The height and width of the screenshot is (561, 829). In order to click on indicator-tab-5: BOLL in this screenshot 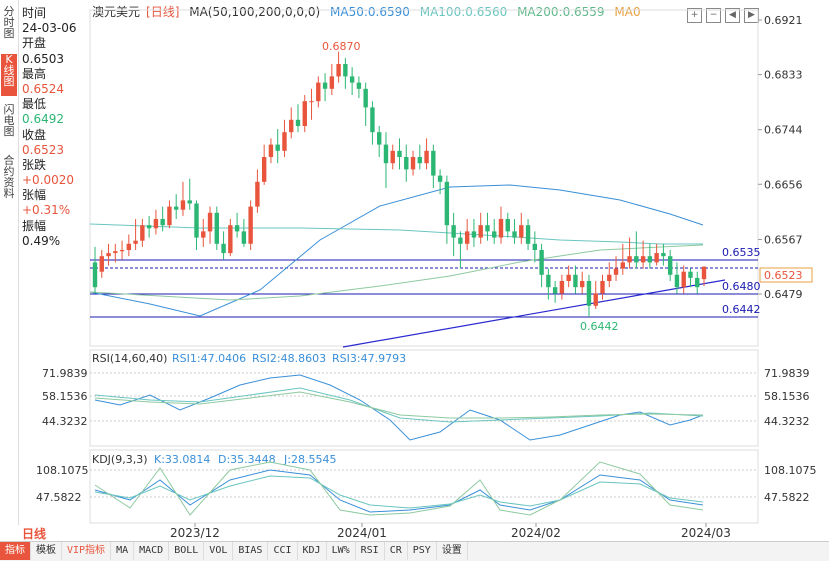, I will do `click(187, 551)`.